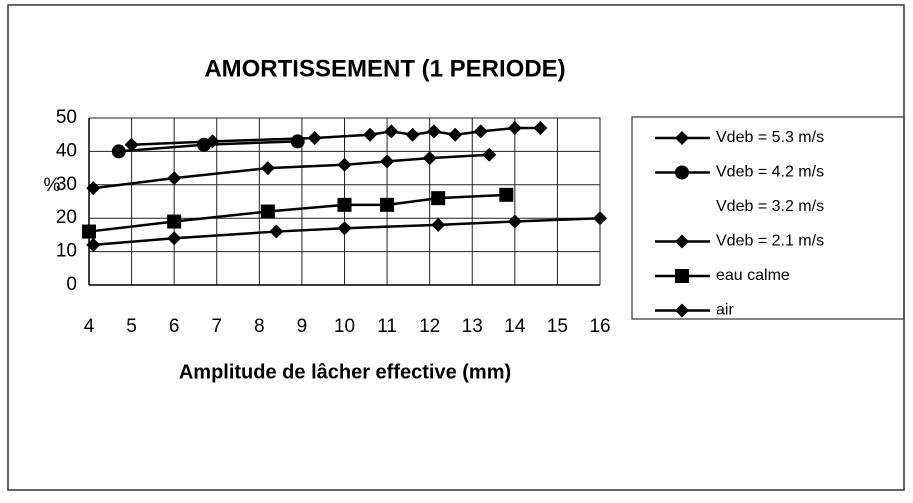 This screenshot has width=913, height=503. Describe the element at coordinates (52, 185) in the screenshot. I see `y-axis-label: %` at that location.